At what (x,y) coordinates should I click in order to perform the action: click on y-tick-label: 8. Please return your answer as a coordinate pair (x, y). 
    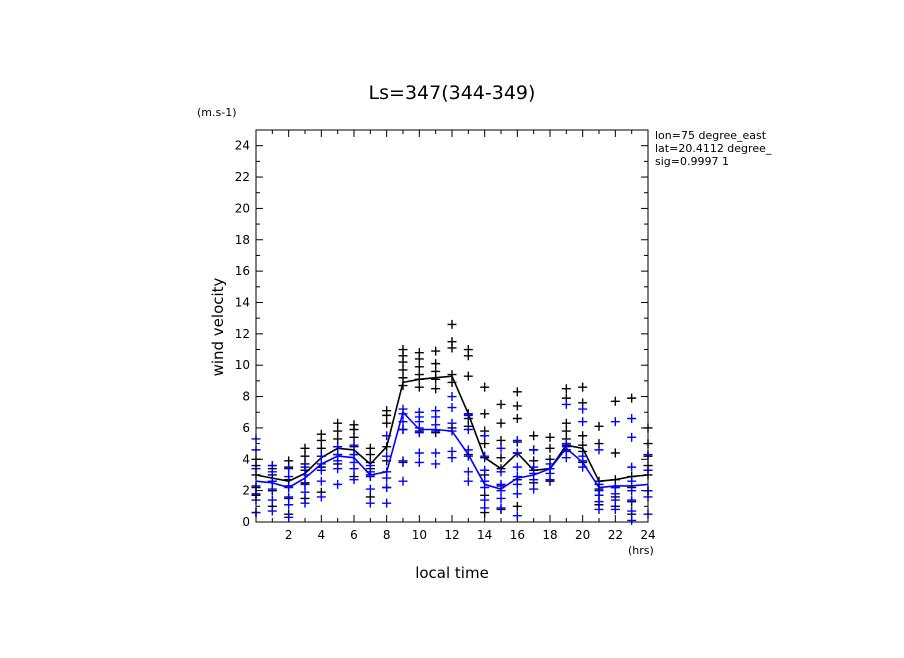
    Looking at the image, I should click on (246, 397).